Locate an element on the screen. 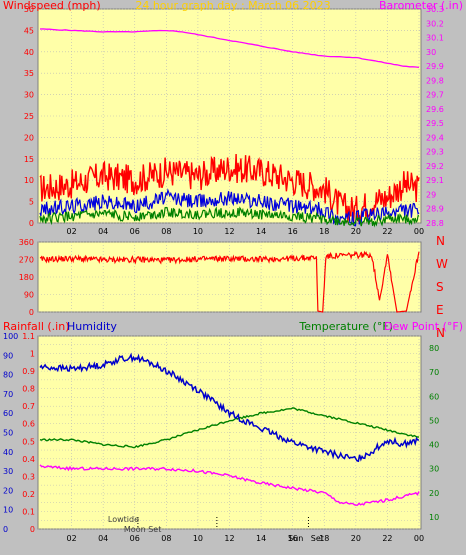 This screenshot has height=555, width=466. time-tick: 06 is located at coordinates (135, 231).